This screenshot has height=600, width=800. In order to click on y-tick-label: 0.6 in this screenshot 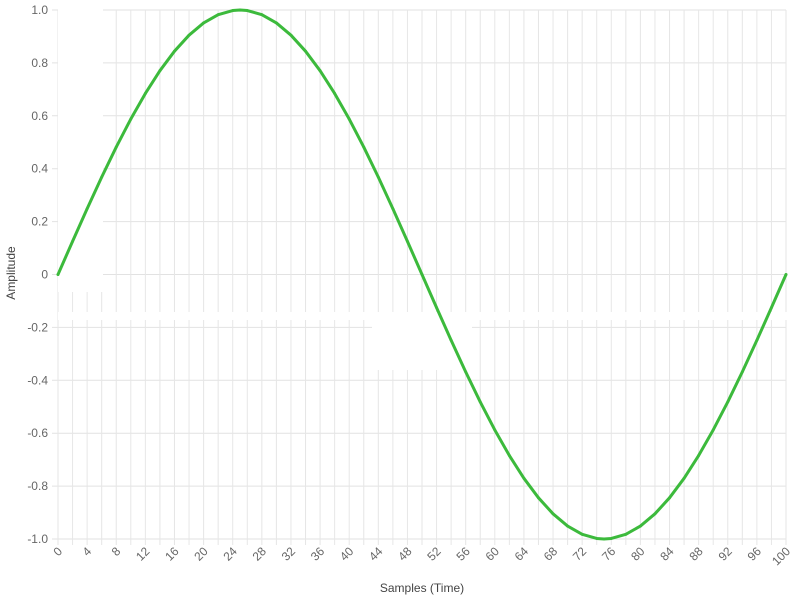, I will do `click(39, 116)`.